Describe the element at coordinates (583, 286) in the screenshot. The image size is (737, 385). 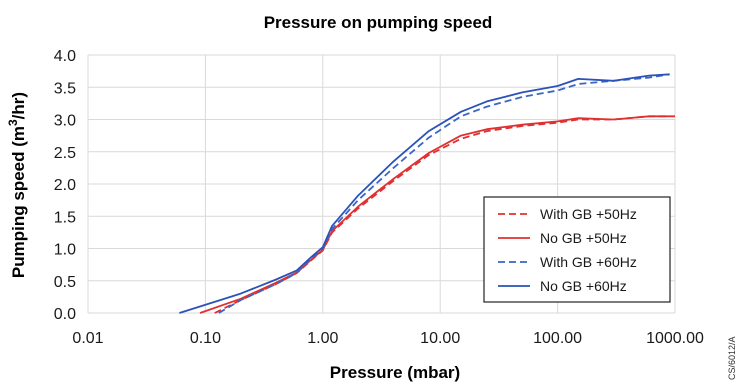
I see `legend-label: No GB +60Hz` at that location.